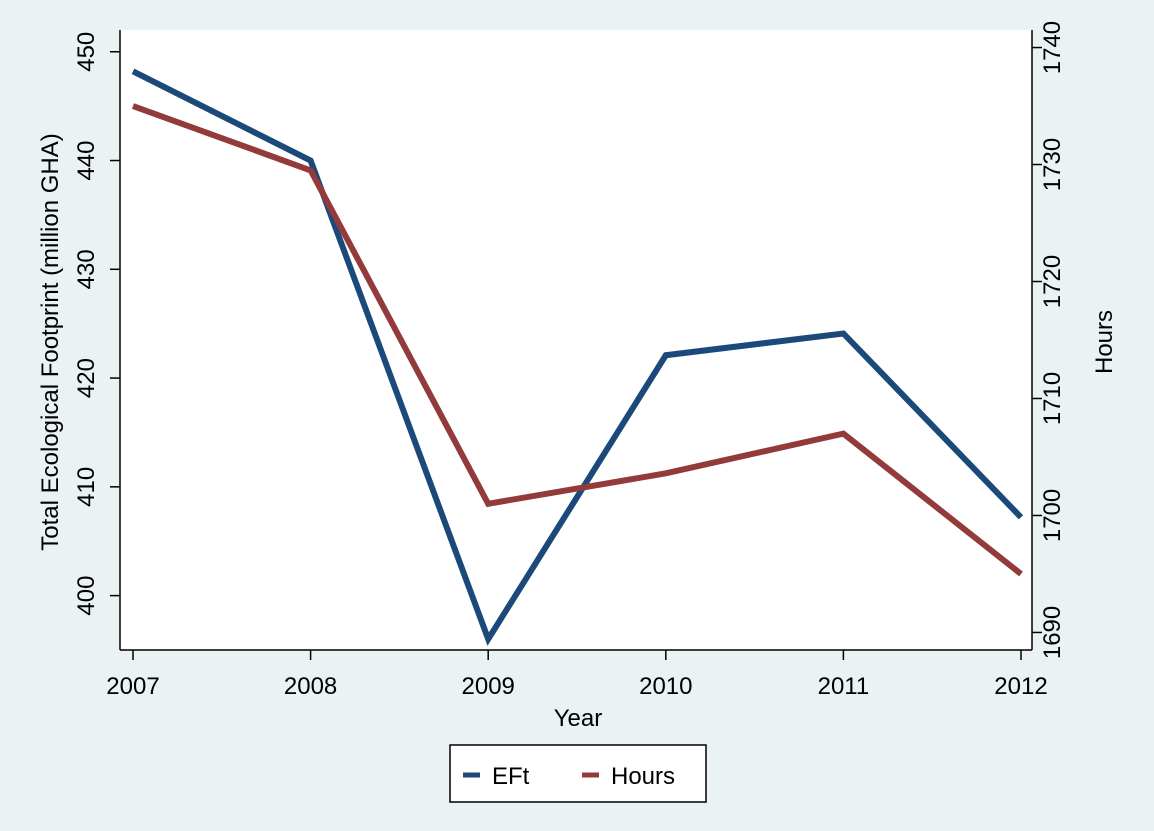 Image resolution: width=1154 pixels, height=831 pixels. Describe the element at coordinates (86, 596) in the screenshot. I see `y-left-tick-label: 400` at that location.